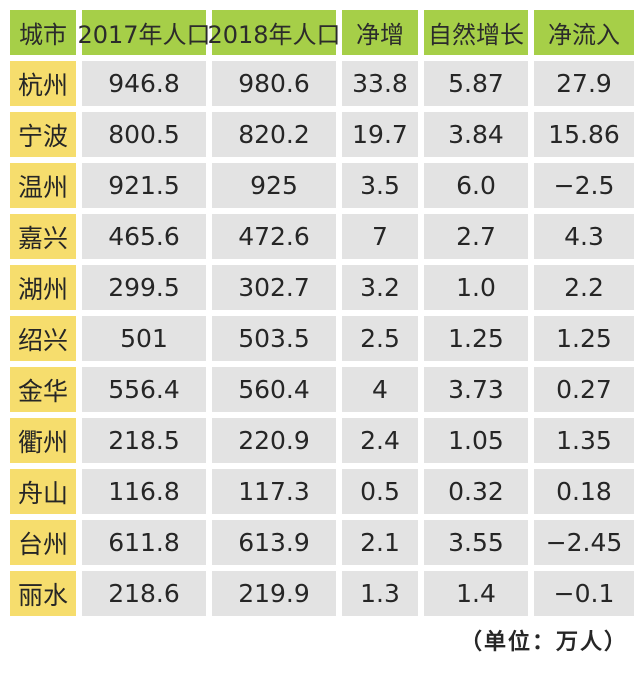 The width and height of the screenshot is (640, 675). I want to click on table-row: 宁波 800.5 820.2 19.7 3.84 15.86, so click(322, 134).